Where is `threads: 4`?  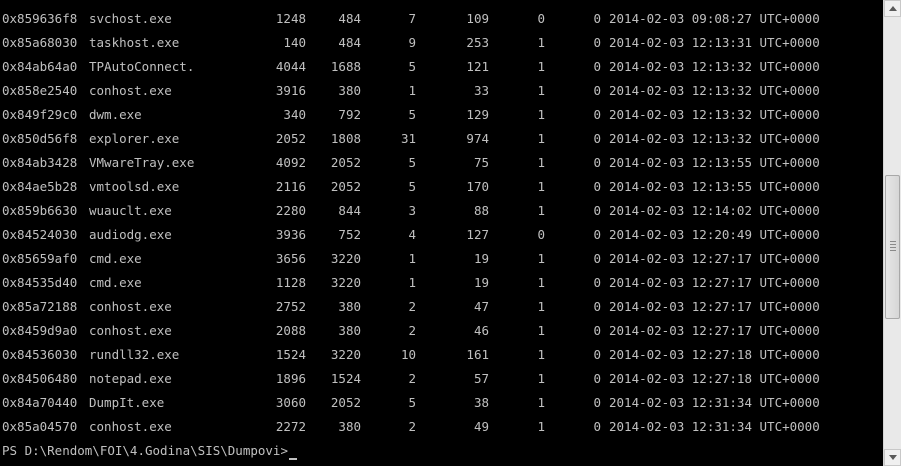
threads: 4 is located at coordinates (412, 234).